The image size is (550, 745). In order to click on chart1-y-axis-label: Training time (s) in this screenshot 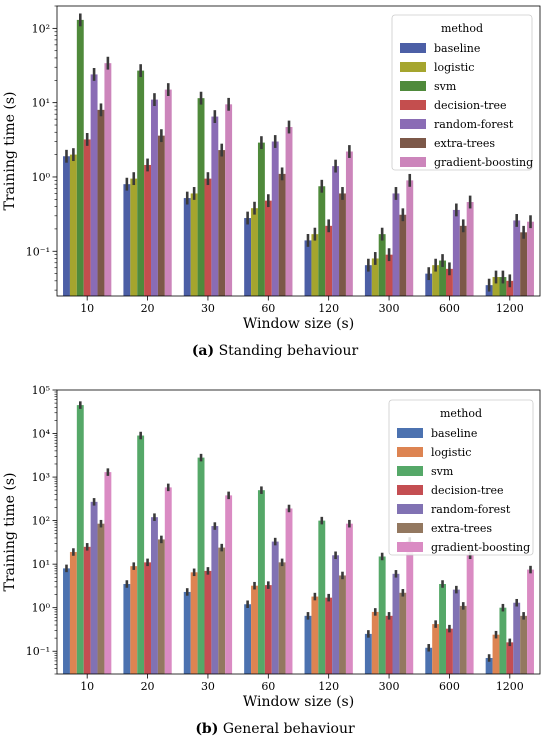, I will do `click(10, 532)`.